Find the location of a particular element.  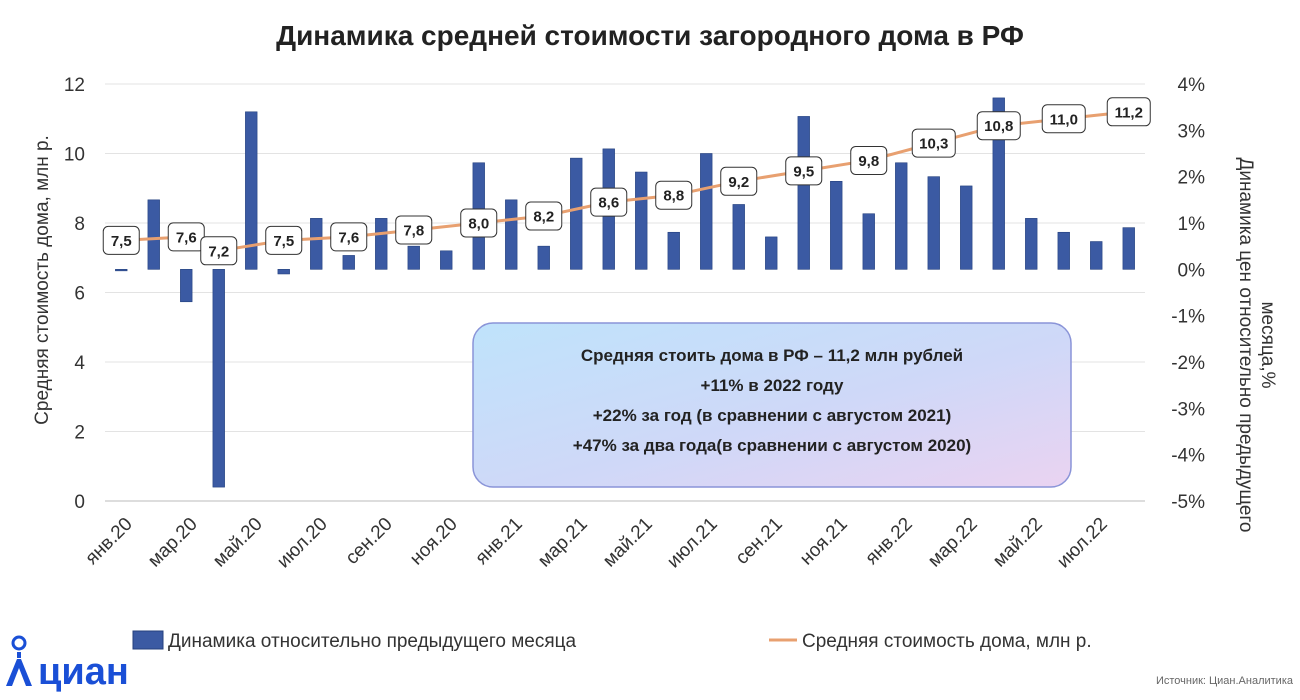

data-label-text: 10,8 is located at coordinates (998, 126).